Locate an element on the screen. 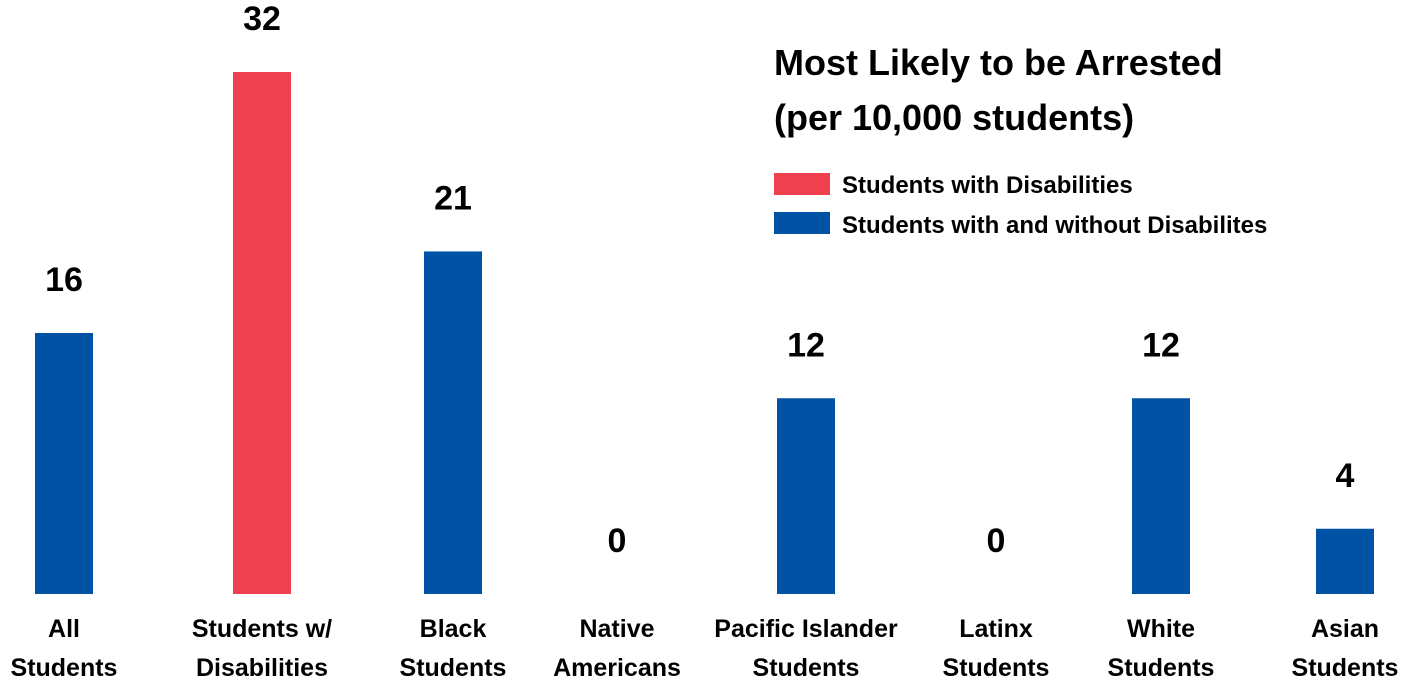 Image resolution: width=1418 pixels, height=680 pixels. value-label-7: 4 is located at coordinates (1345, 476).